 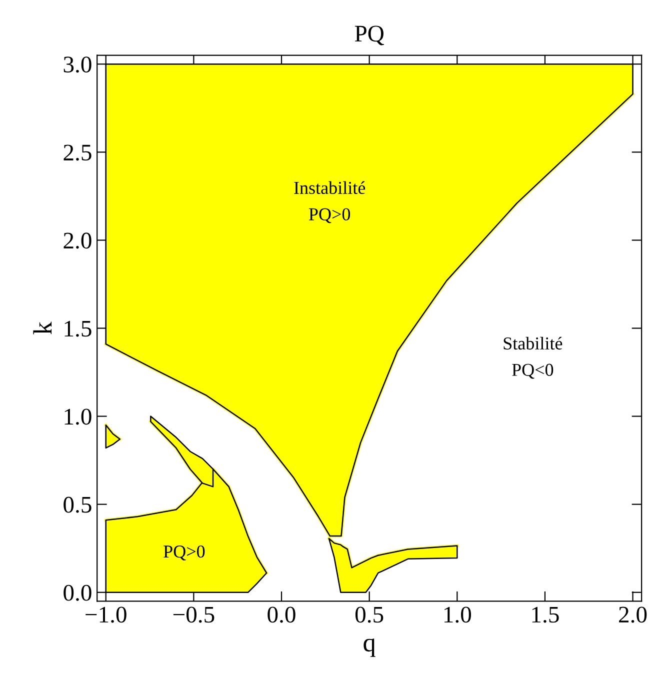 What do you see at coordinates (330, 202) in the screenshot?
I see `annotation: Instabilité PQ>0` at bounding box center [330, 202].